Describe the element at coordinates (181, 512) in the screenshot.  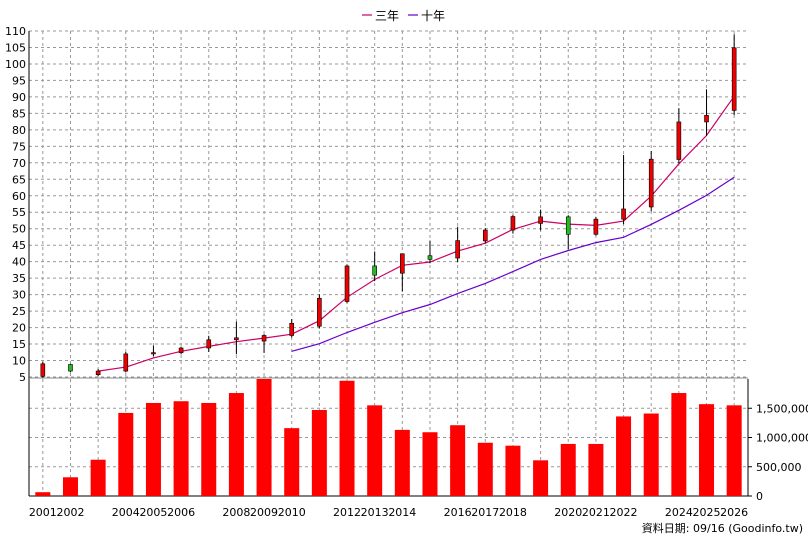
I see `year-tick-label: 2006` at that location.